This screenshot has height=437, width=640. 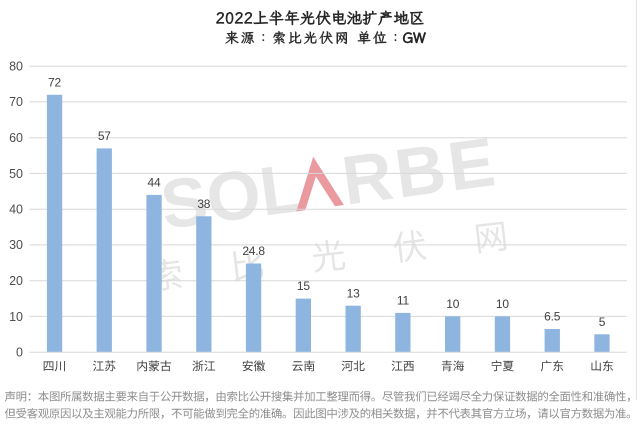 What do you see at coordinates (403, 301) in the screenshot?
I see `svg-text: 11` at bounding box center [403, 301].